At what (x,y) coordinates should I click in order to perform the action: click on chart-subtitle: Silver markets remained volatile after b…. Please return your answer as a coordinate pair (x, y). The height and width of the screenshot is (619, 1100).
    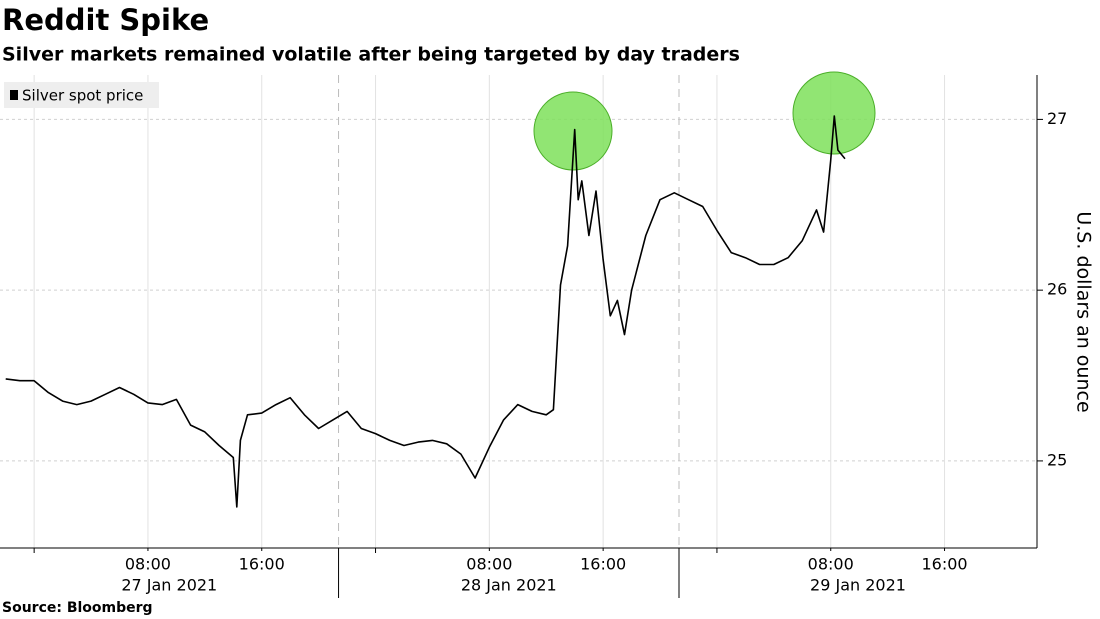
    Looking at the image, I should click on (371, 55).